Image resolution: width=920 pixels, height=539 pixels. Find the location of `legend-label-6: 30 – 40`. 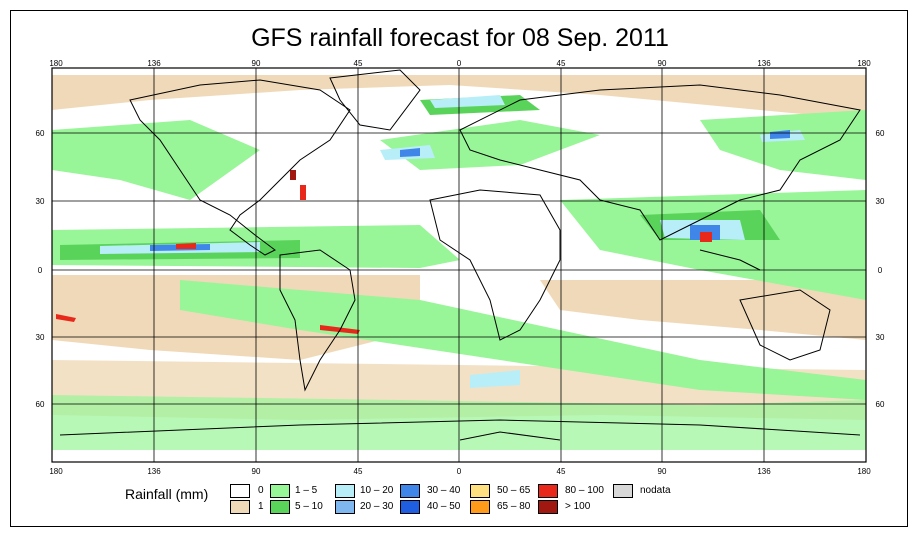

legend-label-6: 30 – 40 is located at coordinates (444, 490).